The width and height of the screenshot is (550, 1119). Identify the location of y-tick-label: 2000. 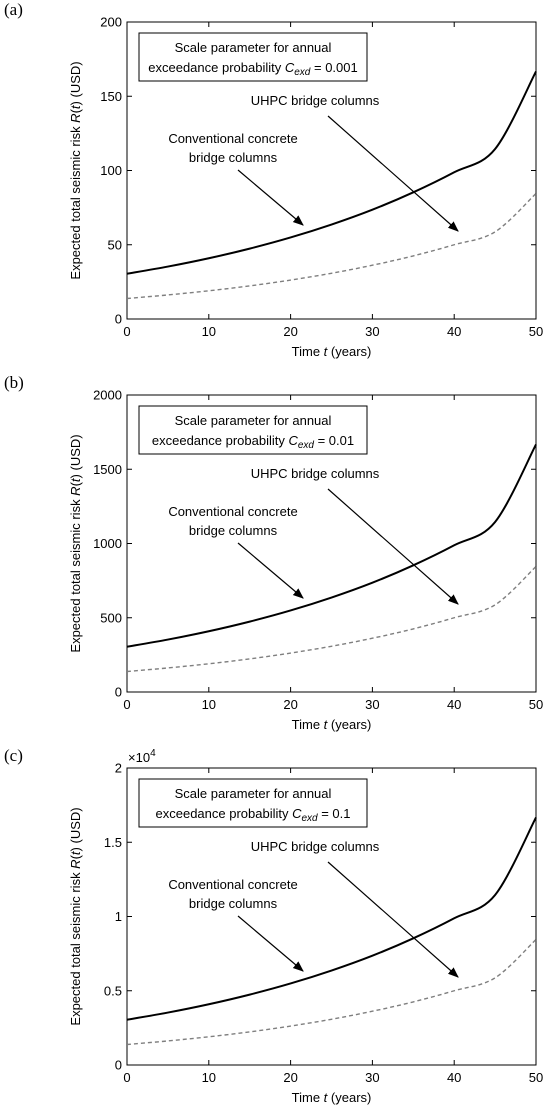
(107, 395).